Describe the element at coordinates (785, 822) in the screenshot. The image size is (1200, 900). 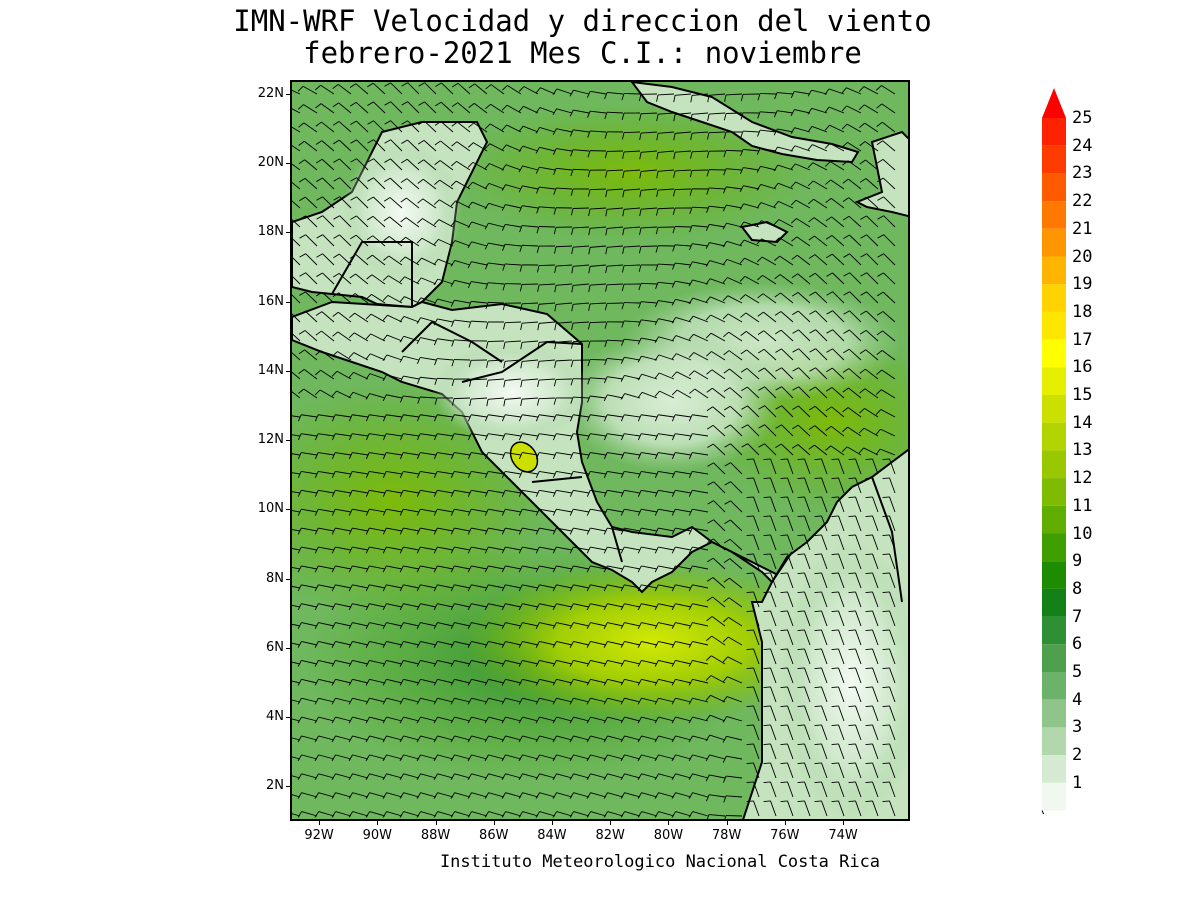
I see `lon-tick-mark` at that location.